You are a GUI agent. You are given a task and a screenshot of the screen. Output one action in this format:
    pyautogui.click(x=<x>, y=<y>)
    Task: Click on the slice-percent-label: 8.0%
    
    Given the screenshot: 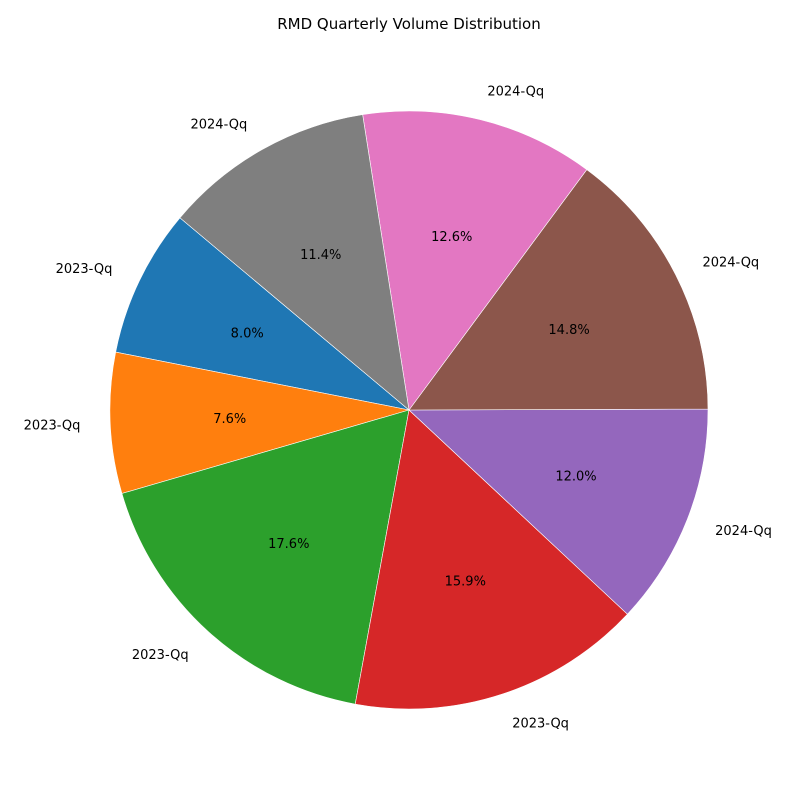 What is the action you would take?
    pyautogui.click(x=247, y=334)
    